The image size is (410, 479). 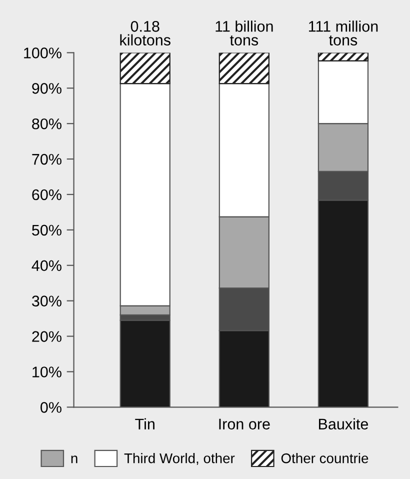 What do you see at coordinates (47, 336) in the screenshot?
I see `y-tick-label: 20%` at bounding box center [47, 336].